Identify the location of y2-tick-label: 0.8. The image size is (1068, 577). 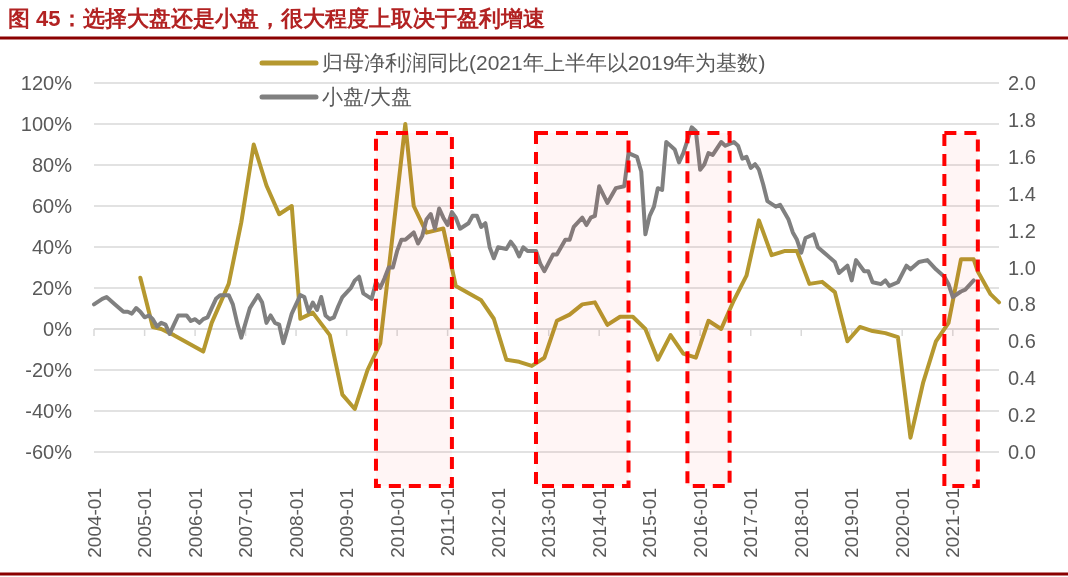
(1022, 304).